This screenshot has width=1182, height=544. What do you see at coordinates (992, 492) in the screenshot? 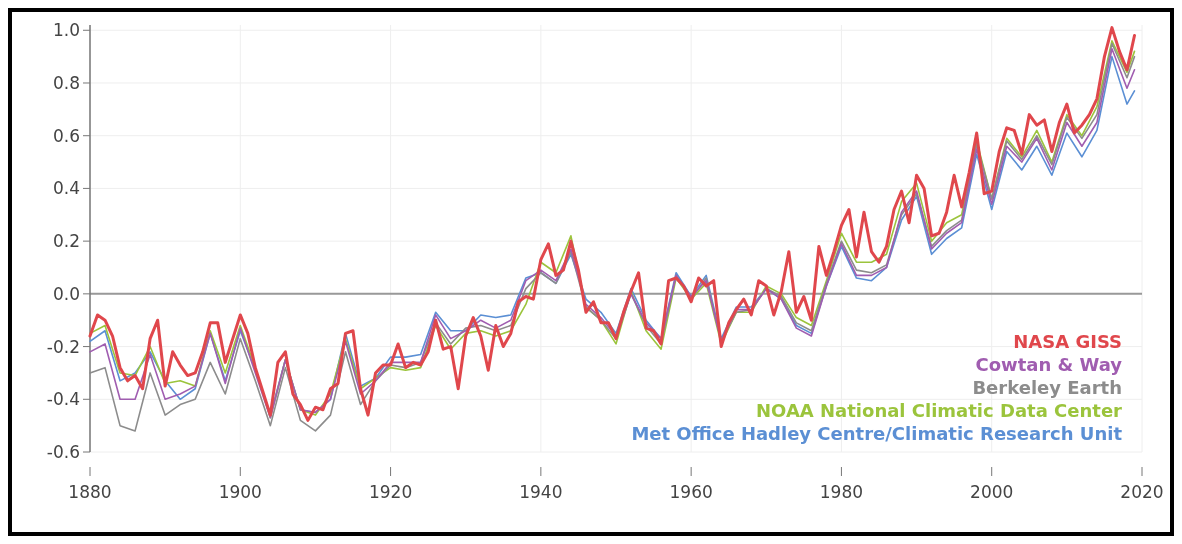
I see `x-tick-label: 2000` at bounding box center [992, 492].